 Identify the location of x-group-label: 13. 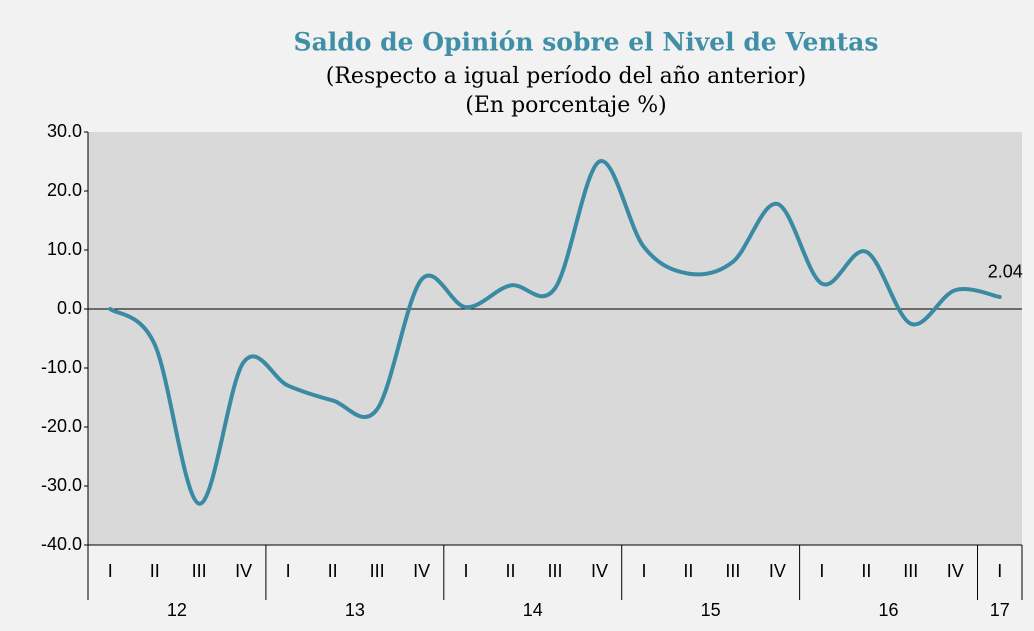
(355, 610).